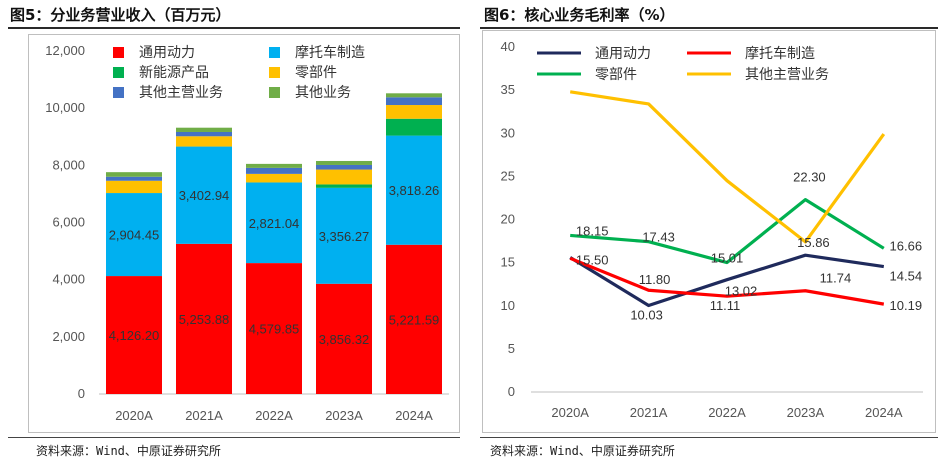 Image resolution: width=940 pixels, height=464 pixels. Describe the element at coordinates (809, 177) in the screenshot. I see `line-data-label: 22.30` at that location.